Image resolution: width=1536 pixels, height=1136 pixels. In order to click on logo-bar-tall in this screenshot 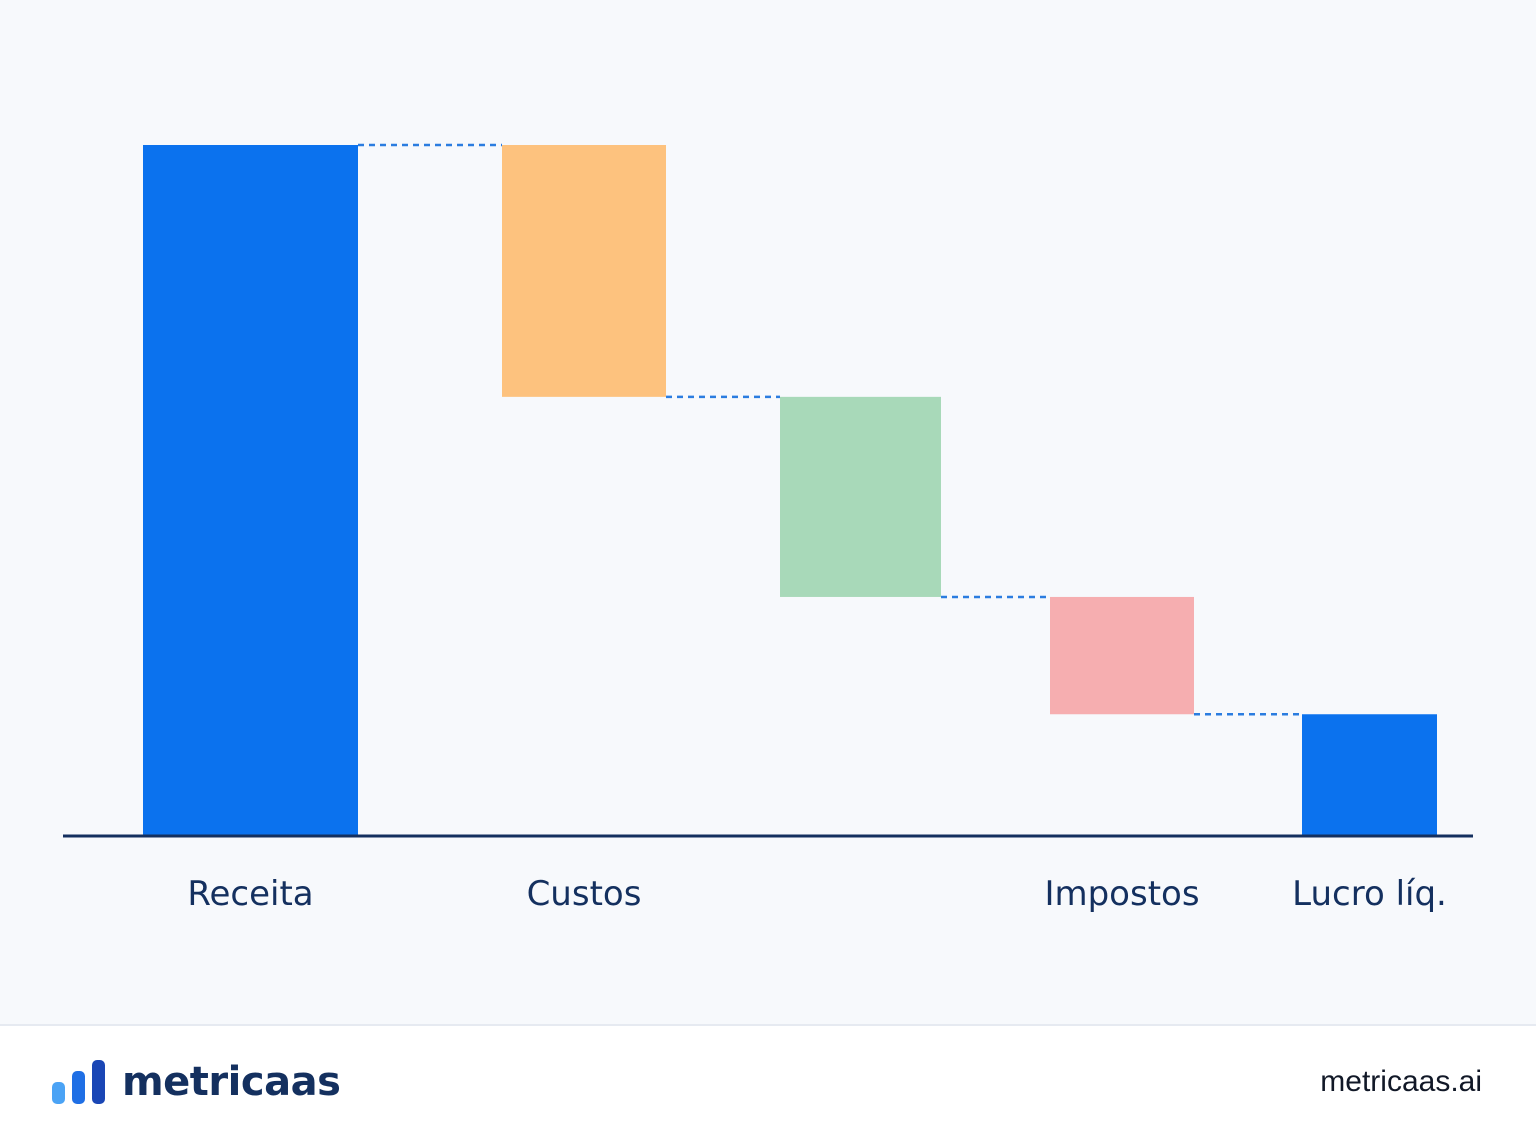, I will do `click(98, 1082)`.